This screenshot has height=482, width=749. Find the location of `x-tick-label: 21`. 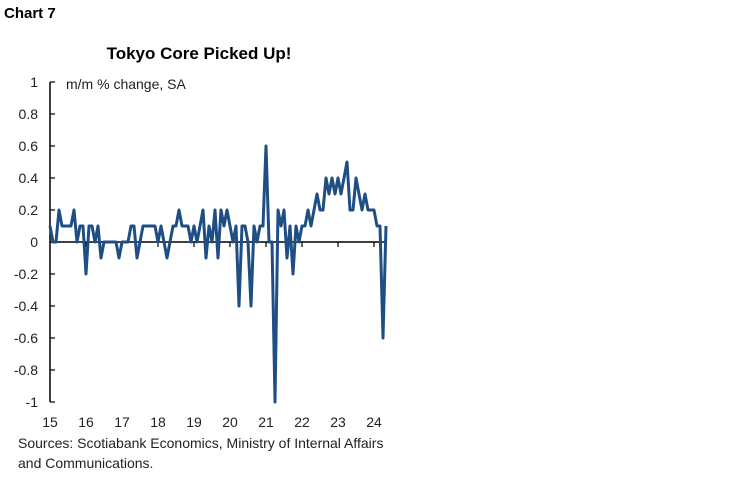

x-tick-label: 21 is located at coordinates (266, 422).